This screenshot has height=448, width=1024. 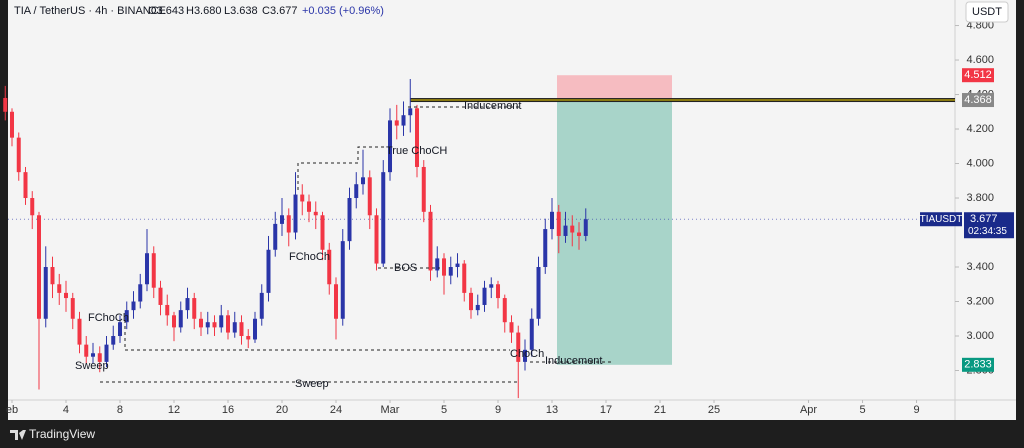 I want to click on annotation: BOS, so click(x=405, y=268).